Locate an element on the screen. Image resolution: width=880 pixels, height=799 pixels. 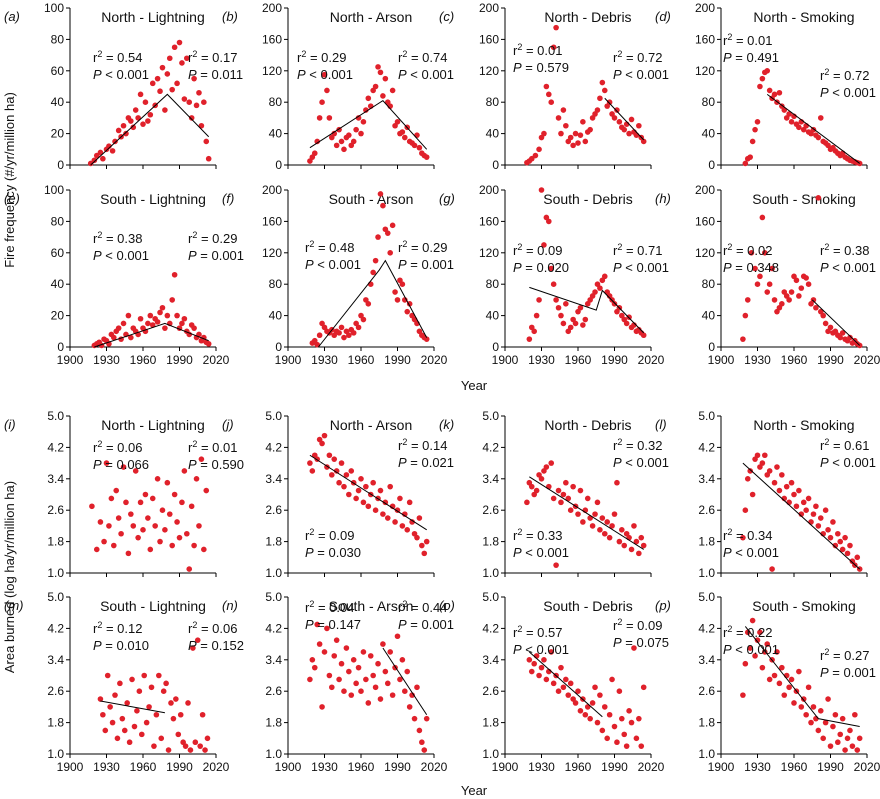
y-tick-label: 160 is located at coordinates (272, 221).